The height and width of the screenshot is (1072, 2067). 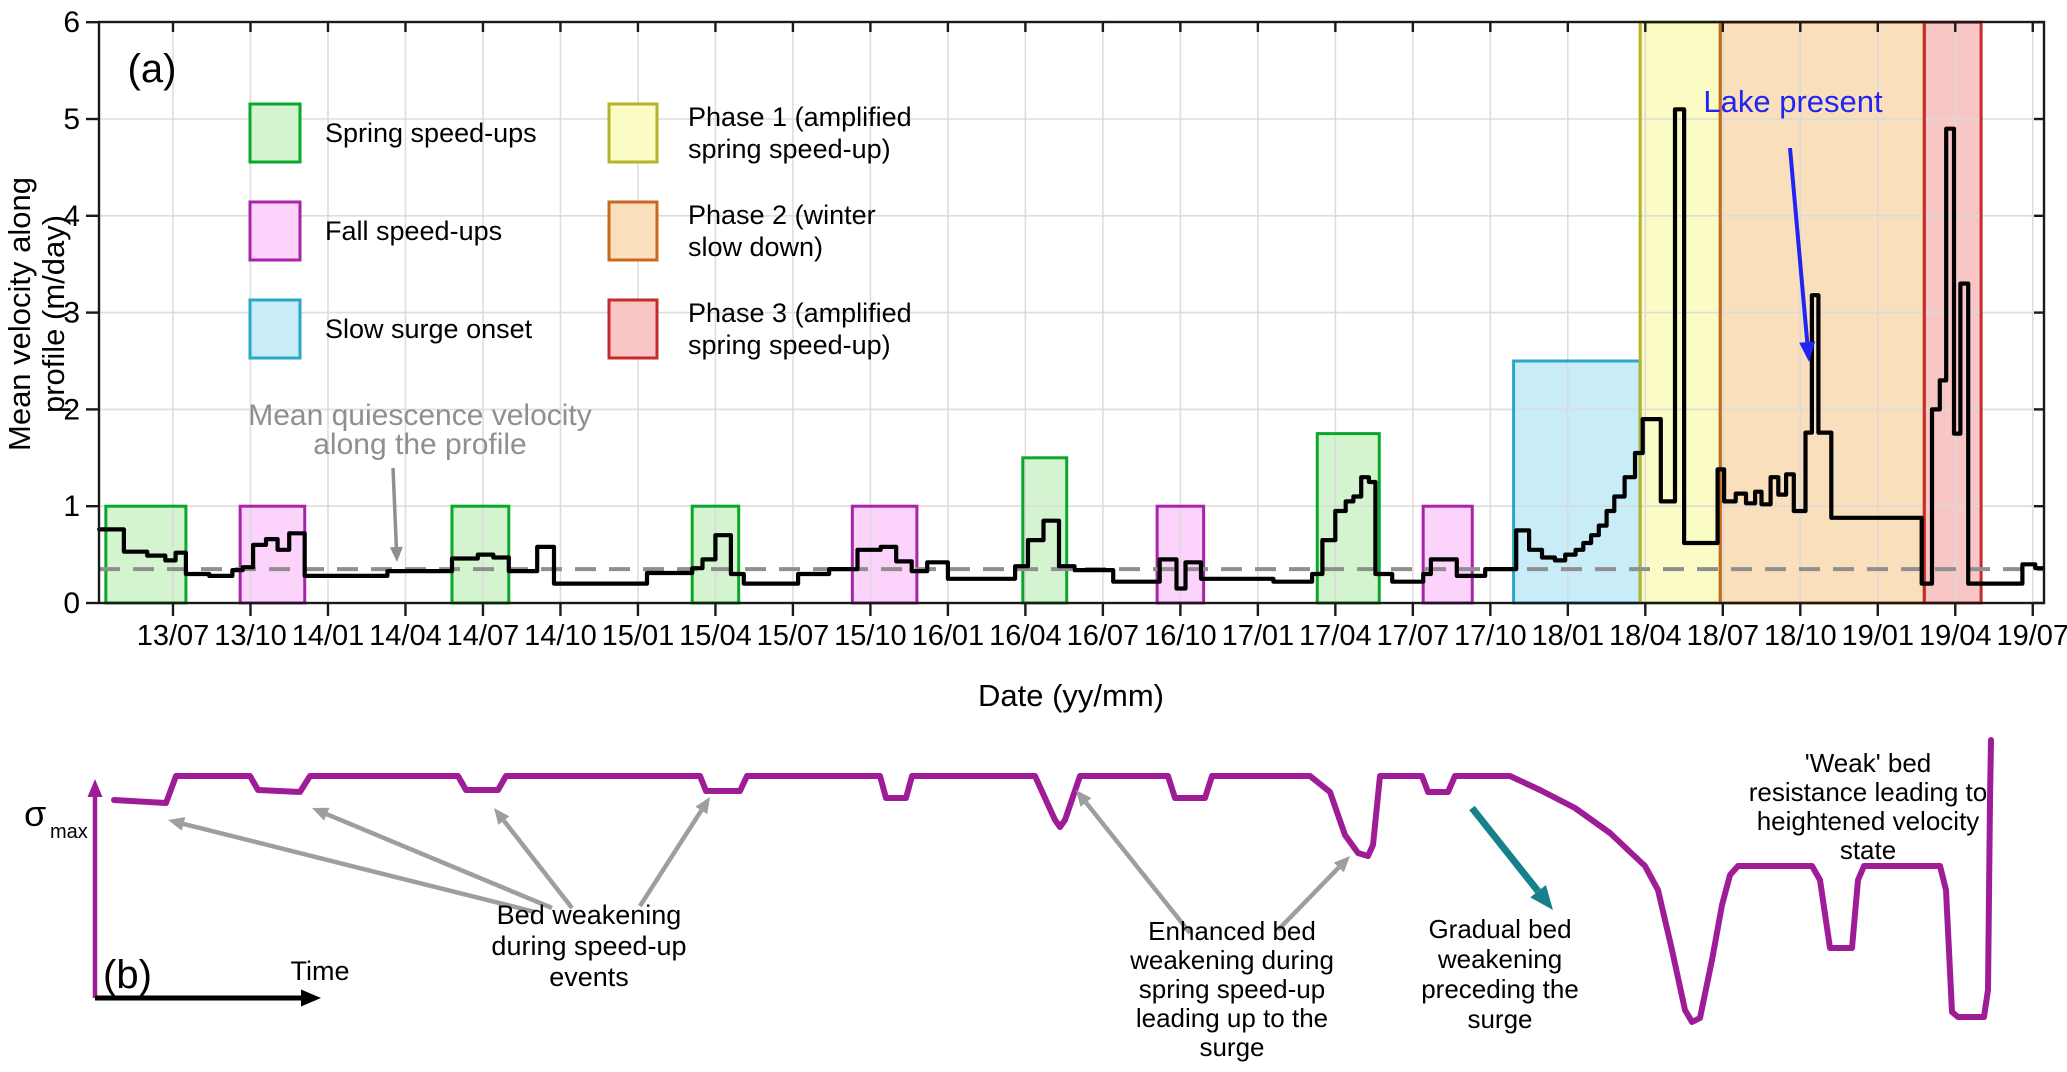 I want to click on x-tick-label: 17/10, so click(x=1490, y=636).